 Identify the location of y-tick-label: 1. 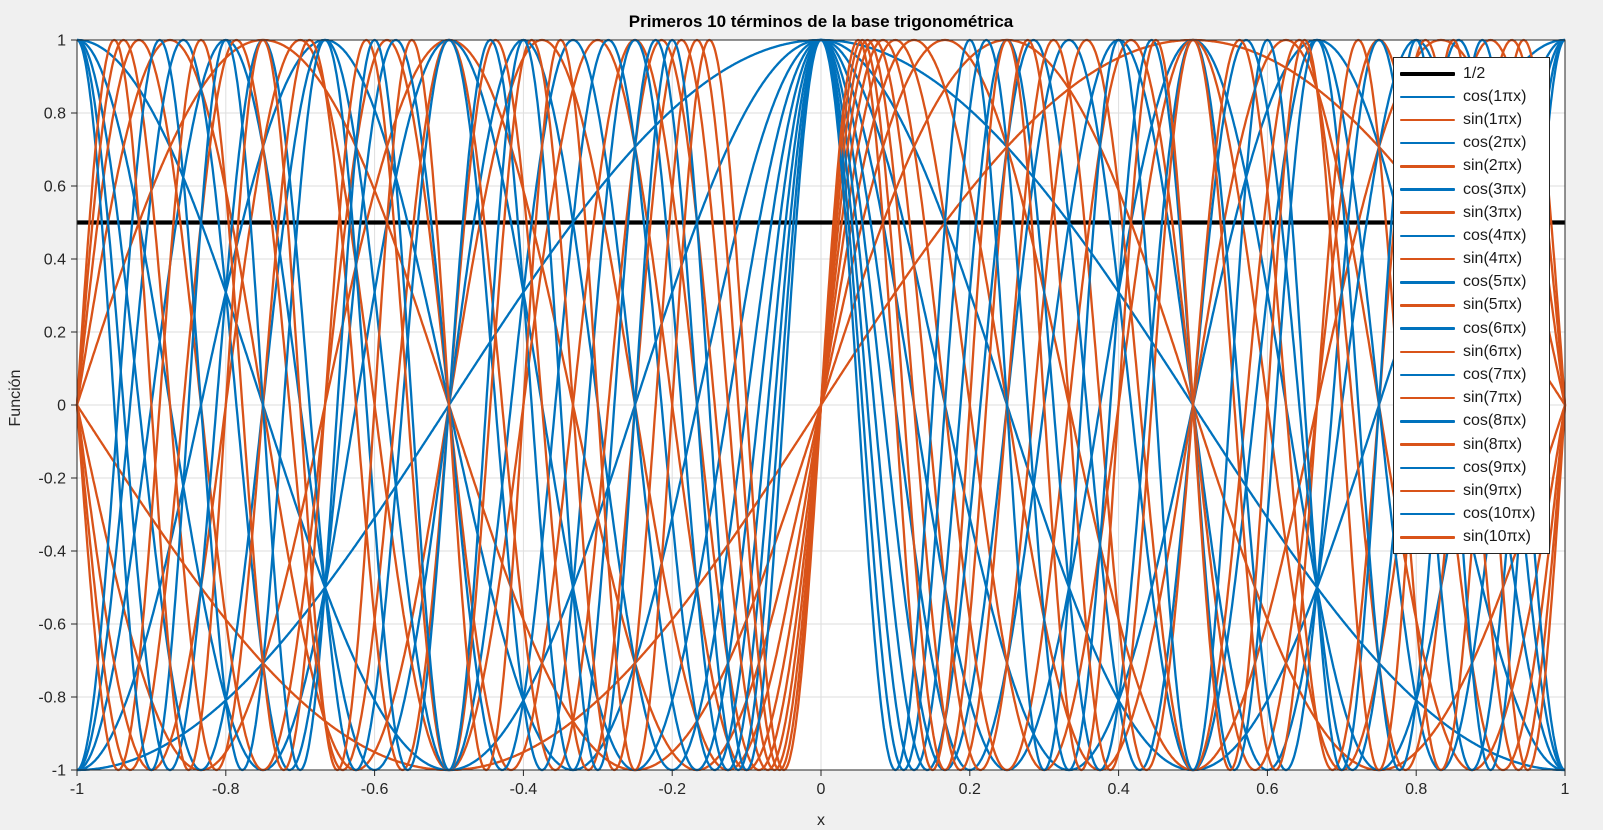
(61, 41).